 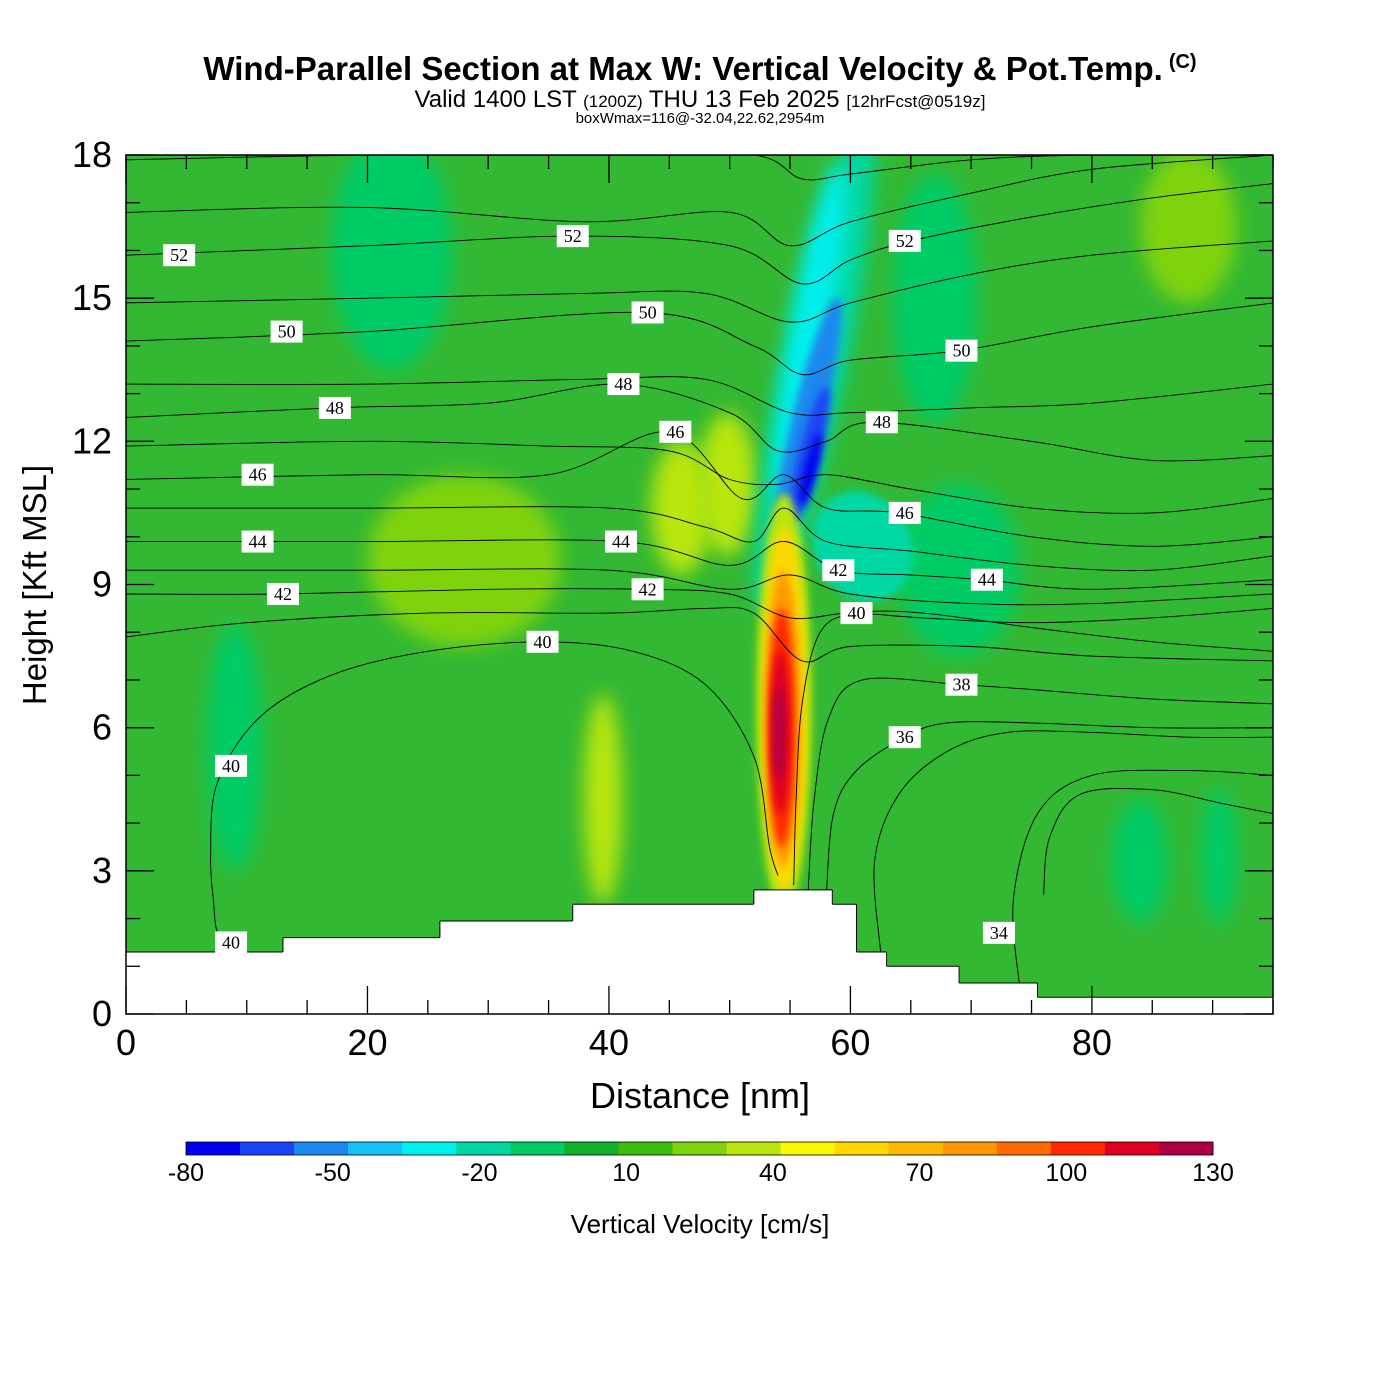 What do you see at coordinates (701, 1164) in the screenshot?
I see `colorbar: -80 -50 -20 10 40 70 100 130` at bounding box center [701, 1164].